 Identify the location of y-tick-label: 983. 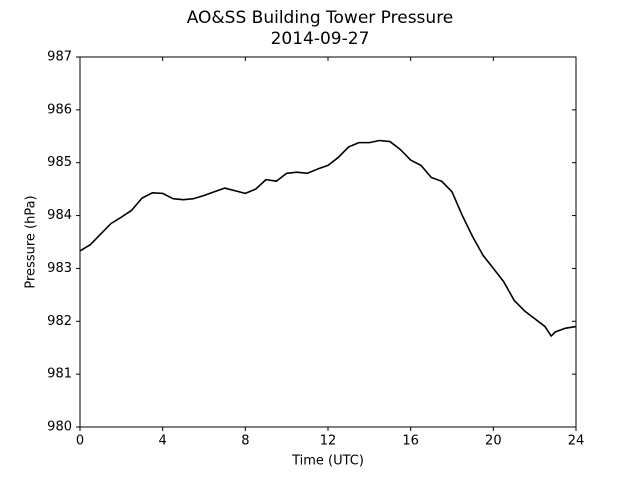
(59, 268).